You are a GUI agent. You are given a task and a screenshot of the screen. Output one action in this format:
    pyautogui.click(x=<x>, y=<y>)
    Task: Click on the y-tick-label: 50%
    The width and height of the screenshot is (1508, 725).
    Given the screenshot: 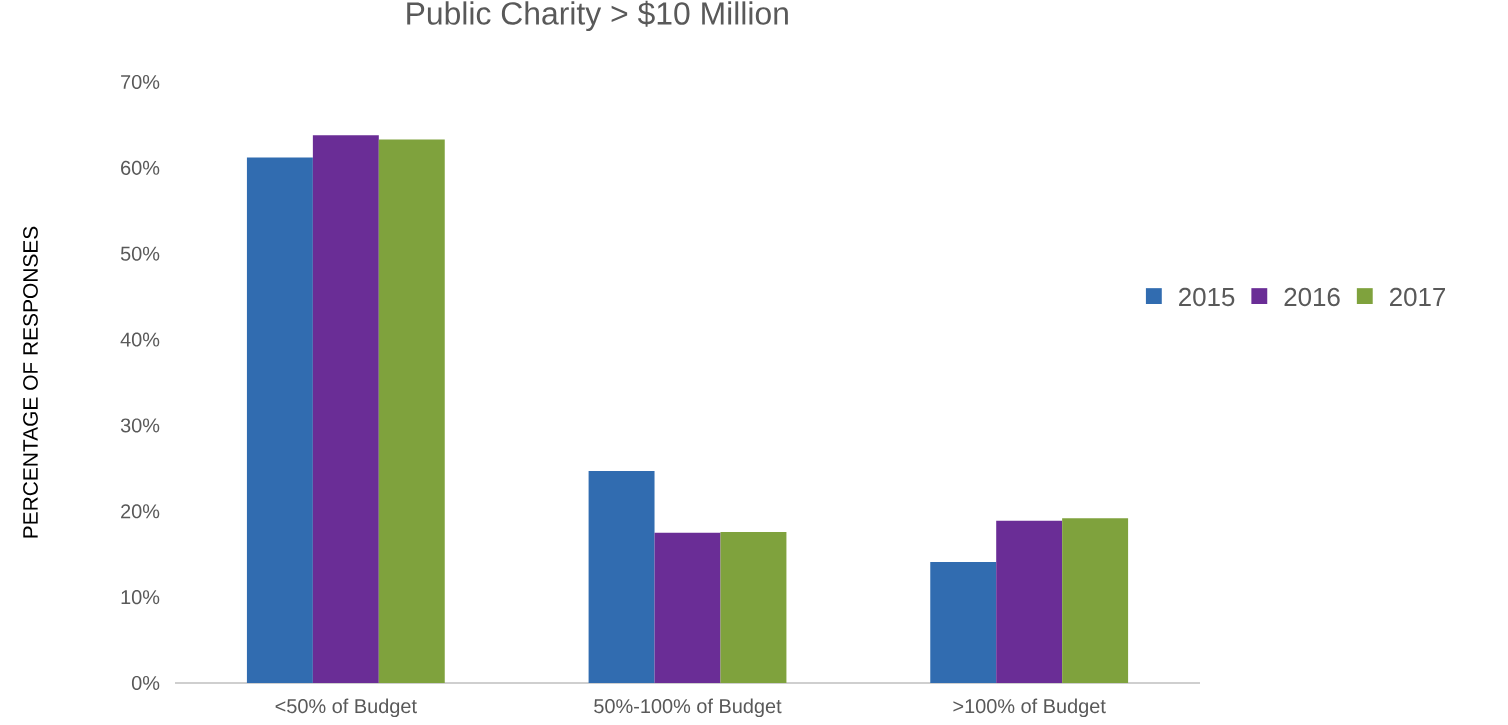 What is the action you would take?
    pyautogui.click(x=140, y=253)
    